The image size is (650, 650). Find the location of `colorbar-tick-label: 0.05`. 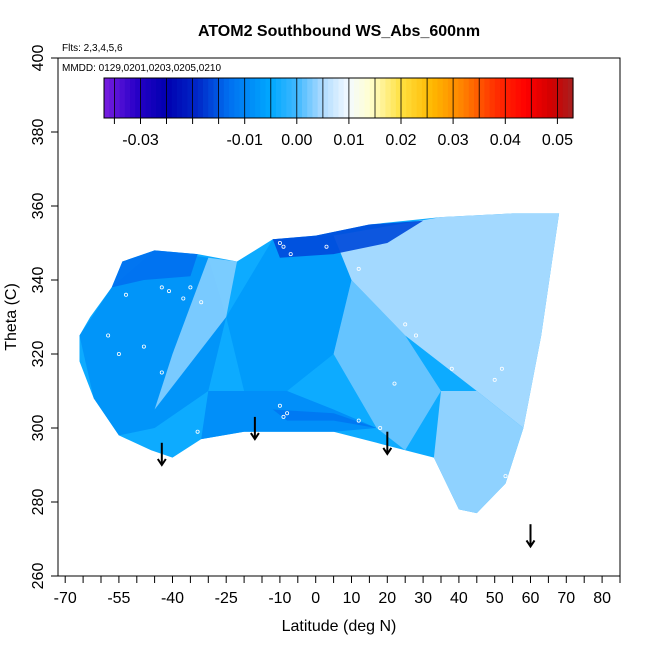

colorbar-tick-label: 0.05 is located at coordinates (557, 140).